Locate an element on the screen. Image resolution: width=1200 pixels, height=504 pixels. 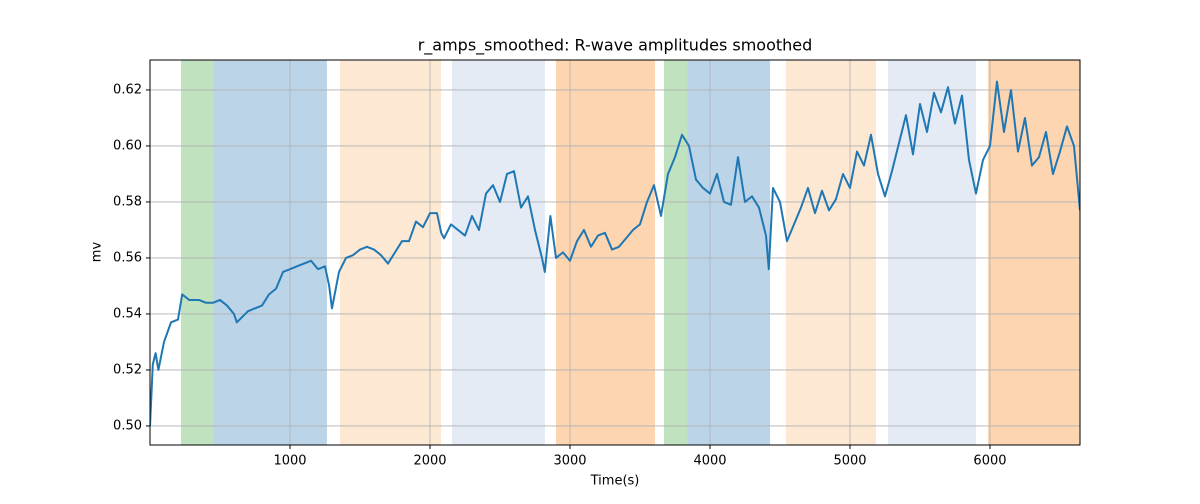
x-tick-label: 2000 is located at coordinates (429, 461).